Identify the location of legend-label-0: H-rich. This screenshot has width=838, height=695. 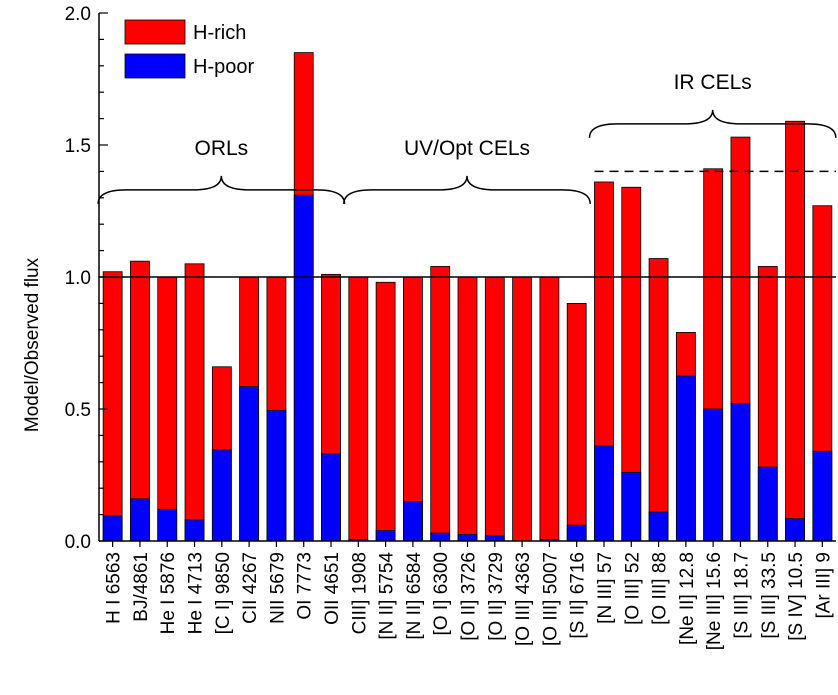
(219, 33).